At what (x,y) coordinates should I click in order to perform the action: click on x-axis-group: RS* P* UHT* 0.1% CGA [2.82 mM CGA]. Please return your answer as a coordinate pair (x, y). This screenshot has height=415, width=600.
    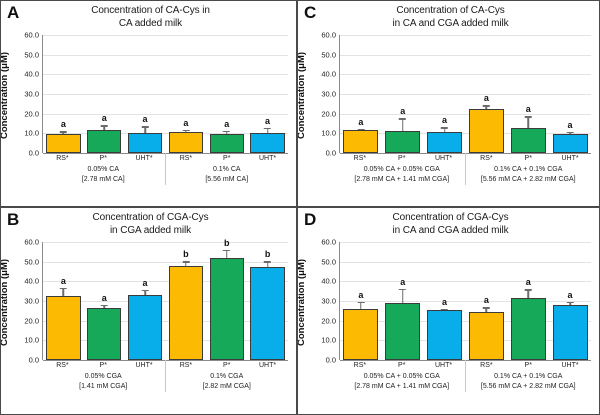
    Looking at the image, I should click on (227, 376).